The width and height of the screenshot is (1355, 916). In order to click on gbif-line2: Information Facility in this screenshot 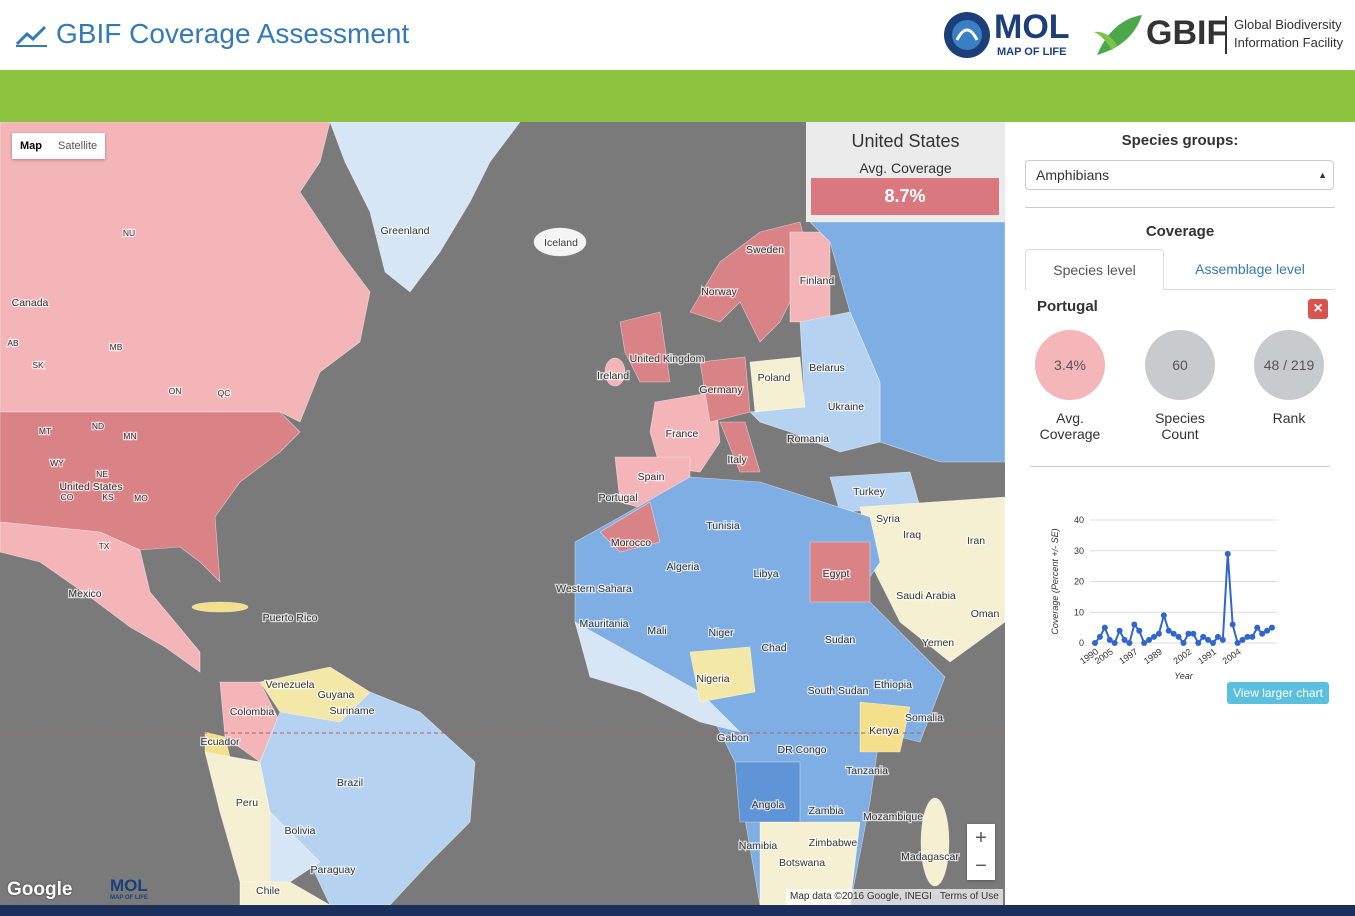, I will do `click(1289, 42)`.